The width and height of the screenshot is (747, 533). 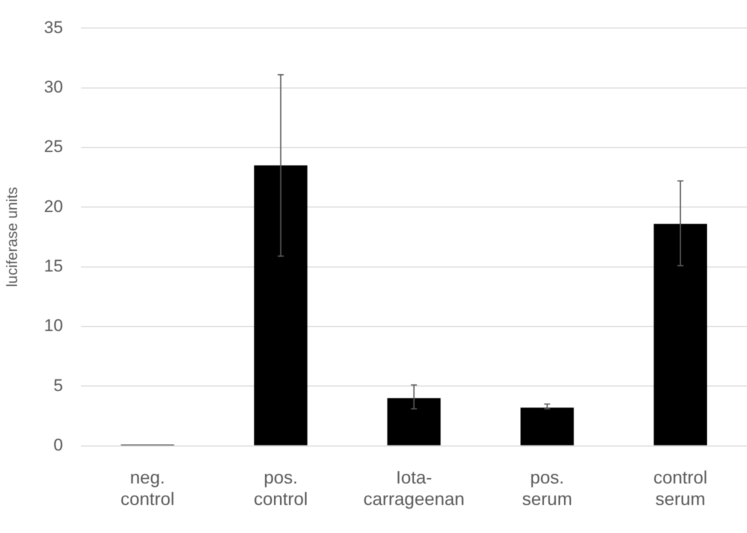 What do you see at coordinates (53, 266) in the screenshot?
I see `y-tick-label: 15` at bounding box center [53, 266].